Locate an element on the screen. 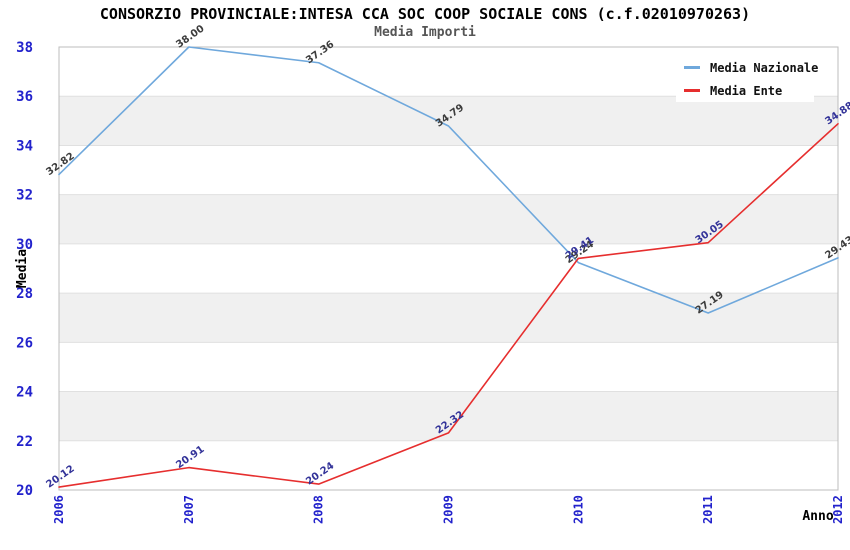  chart-subtitle: Media Importi is located at coordinates (425, 32).